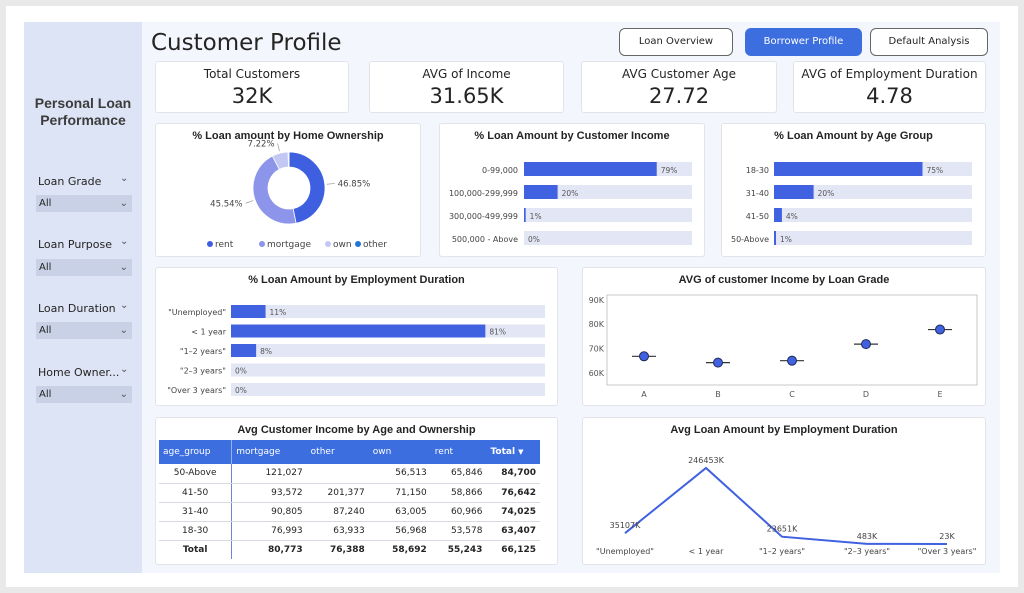 The height and width of the screenshot is (593, 1024). Describe the element at coordinates (947, 536) in the screenshot. I see `line-data-label: 23K` at that location.